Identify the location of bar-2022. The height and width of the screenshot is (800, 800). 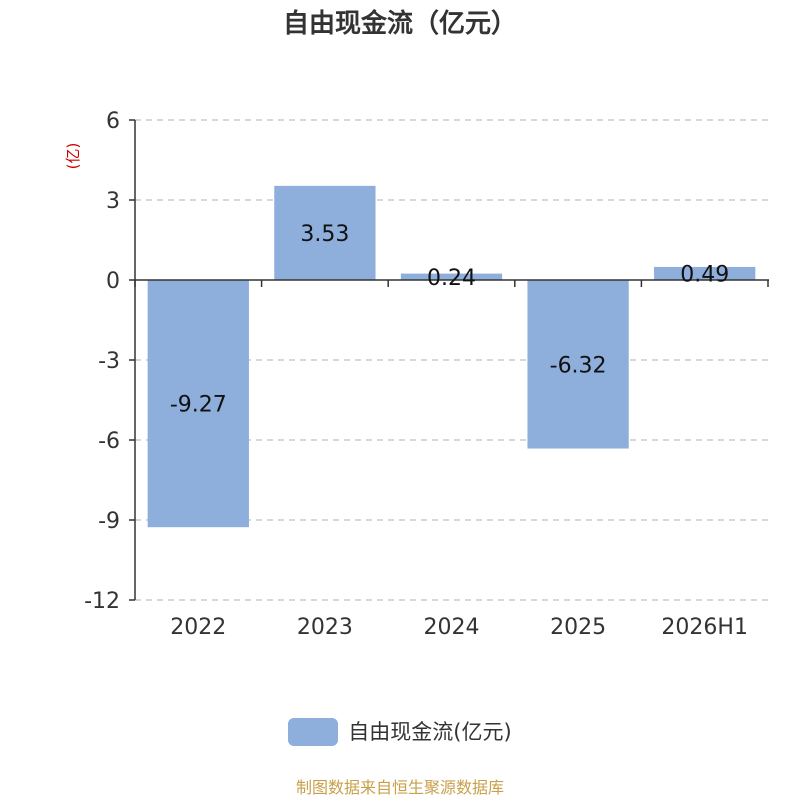
(198, 404).